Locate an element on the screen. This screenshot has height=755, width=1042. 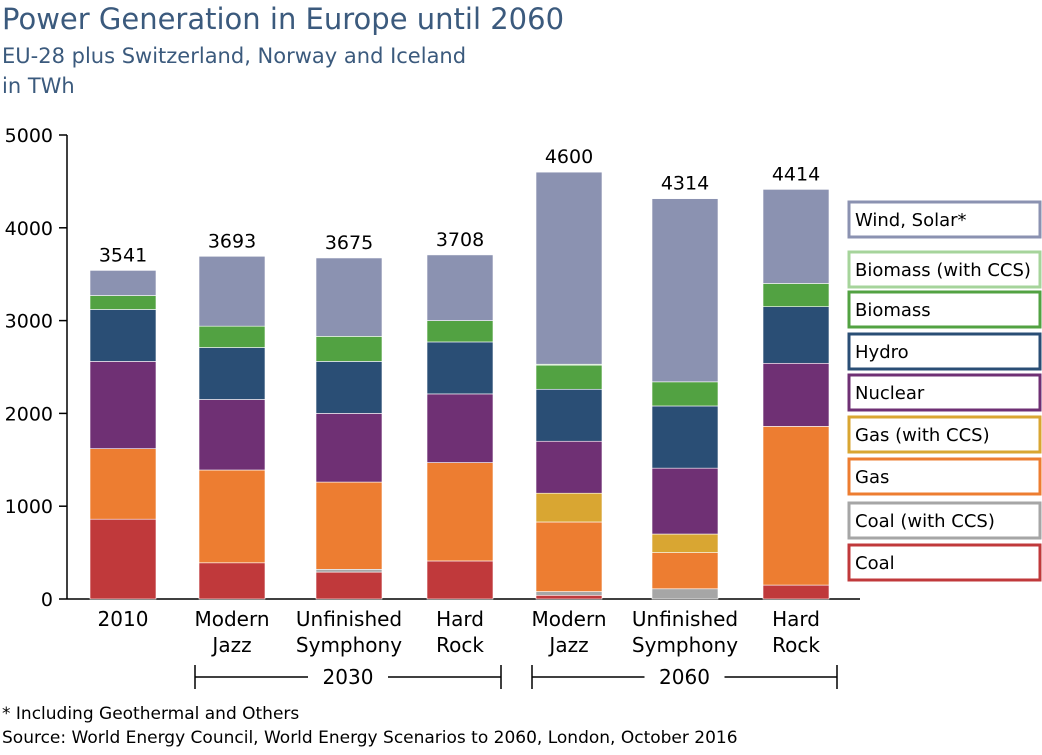
group-label: 2030 is located at coordinates (348, 677).